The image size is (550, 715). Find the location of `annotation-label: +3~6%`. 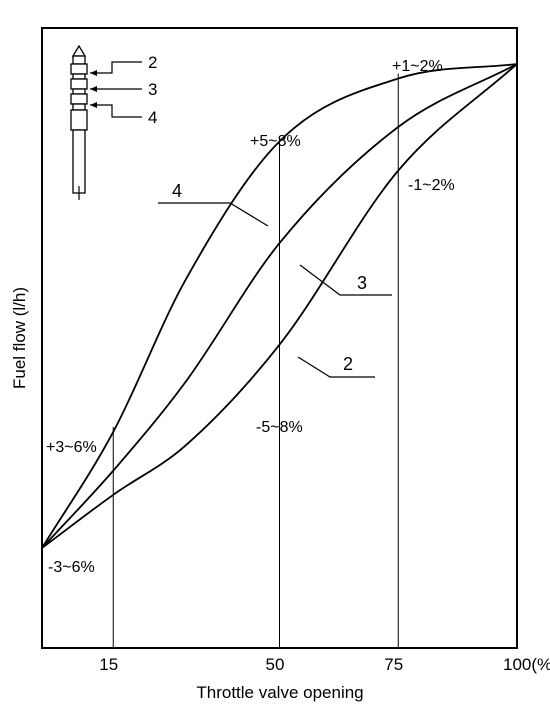

annotation-label: +3~6% is located at coordinates (71, 447).